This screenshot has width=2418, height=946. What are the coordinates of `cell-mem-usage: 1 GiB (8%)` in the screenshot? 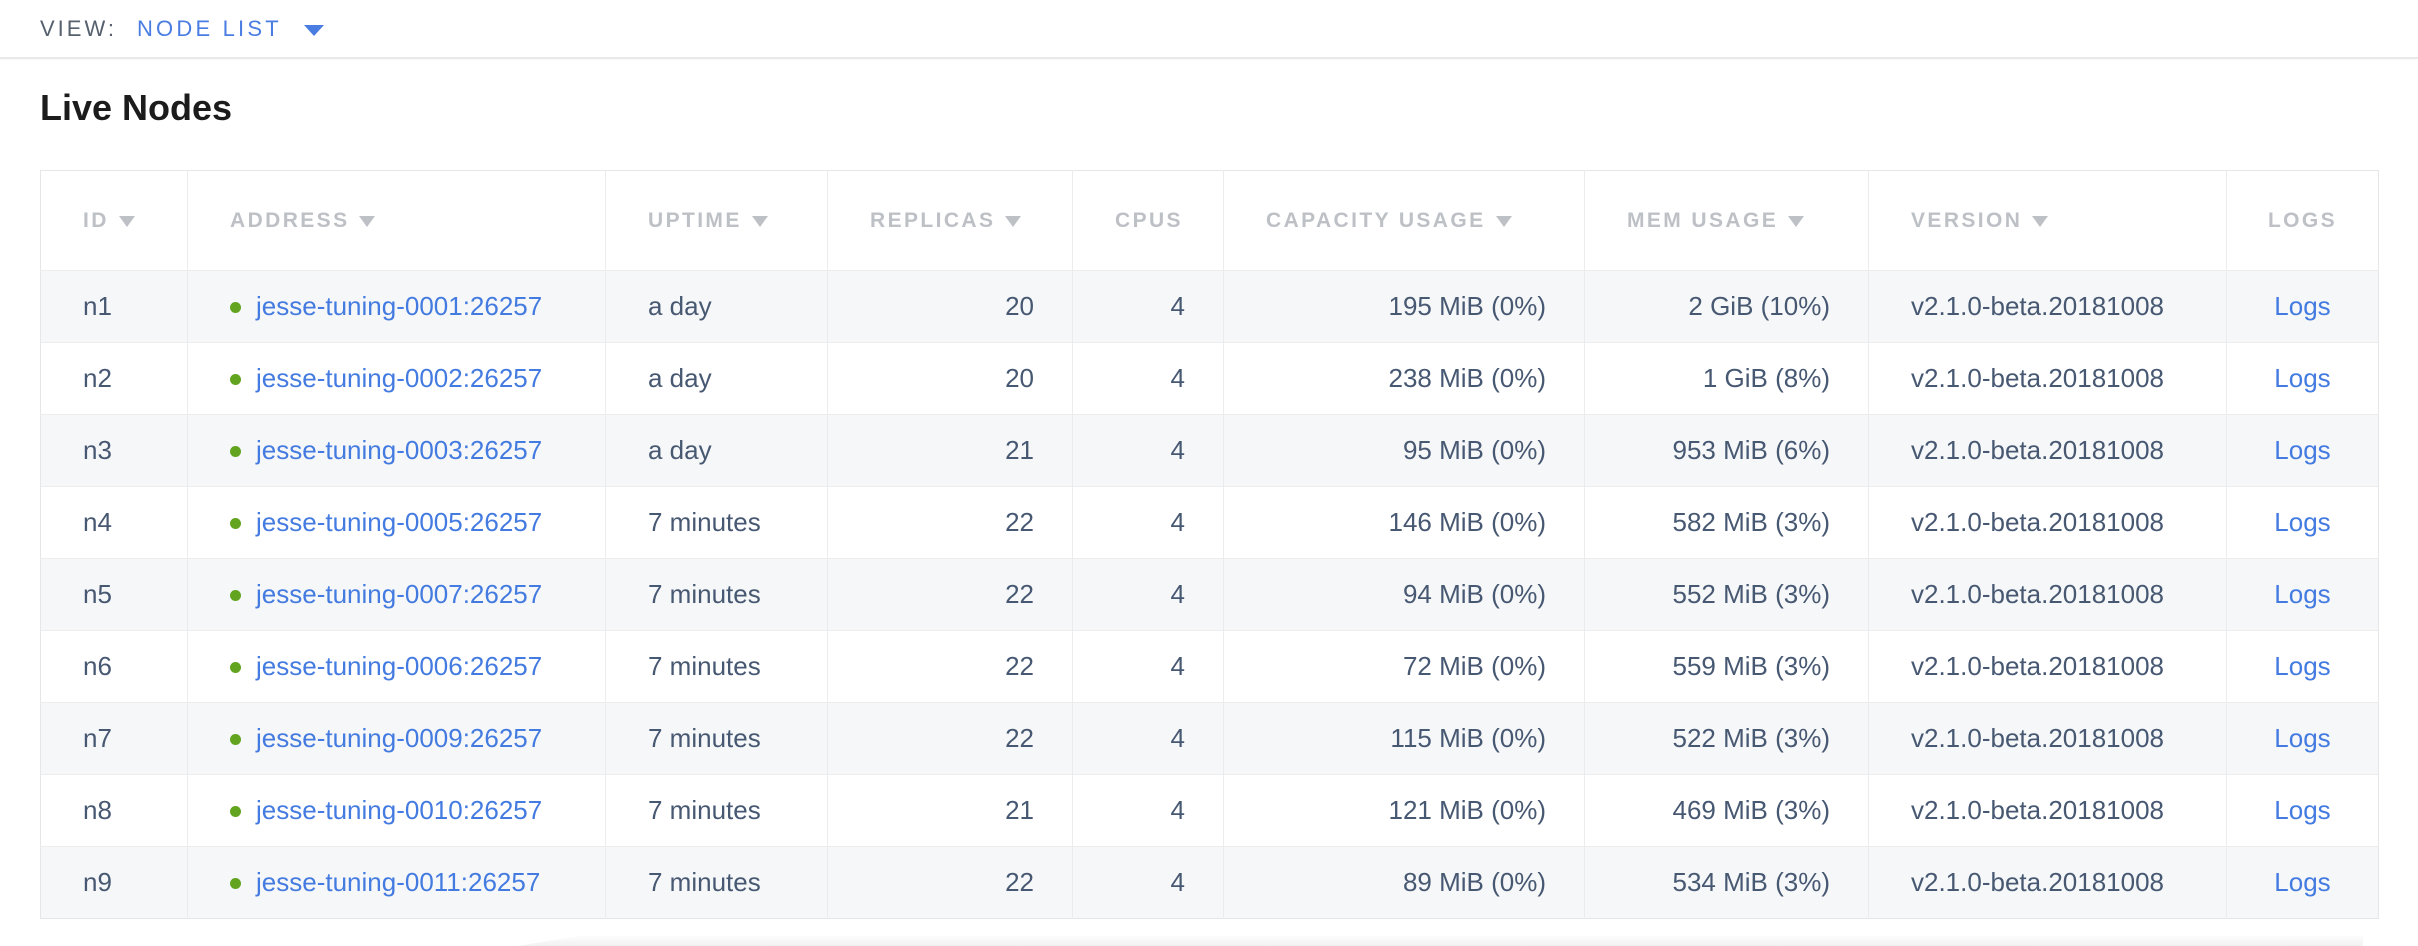 It's located at (1726, 378).